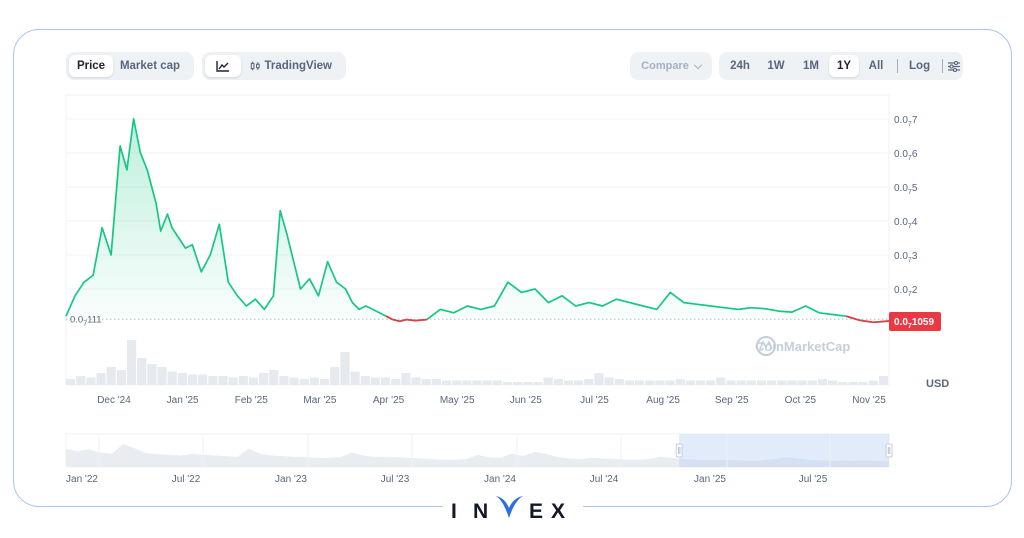 The height and width of the screenshot is (538, 1024). I want to click on line-chart-icon, so click(222, 66).